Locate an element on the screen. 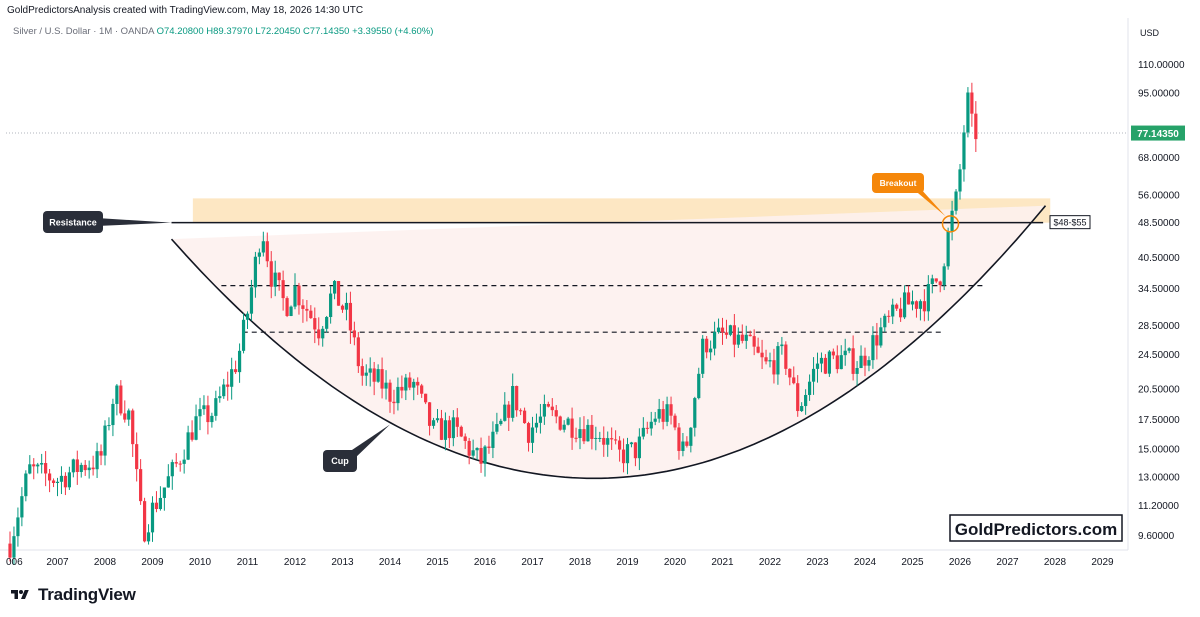 Image resolution: width=1200 pixels, height=617 pixels. breakout-callout-pointer is located at coordinates (929, 202).